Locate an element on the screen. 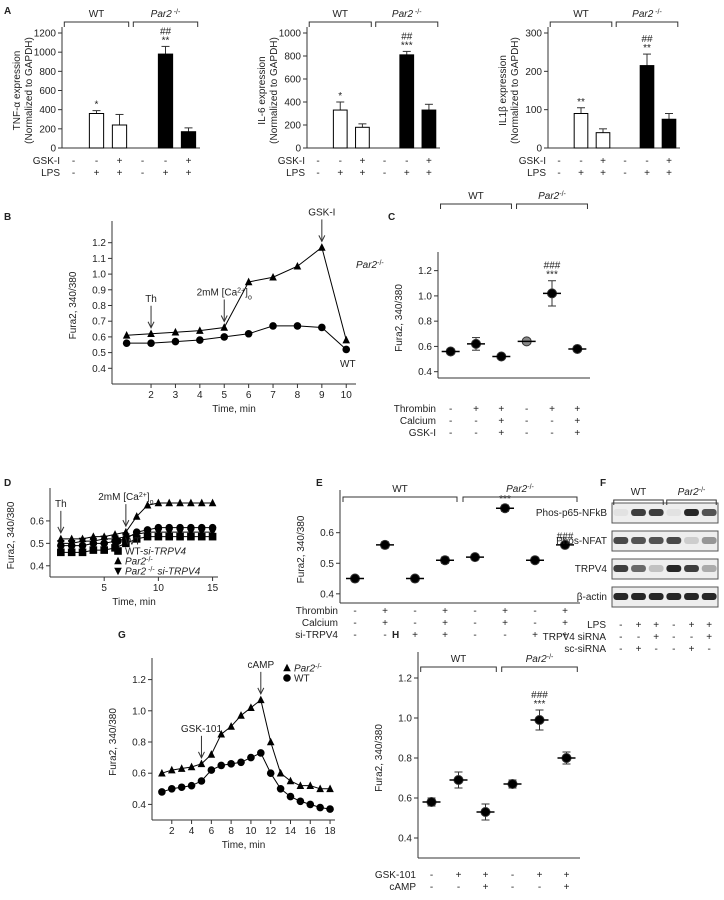  significance: *** is located at coordinates (407, 45).